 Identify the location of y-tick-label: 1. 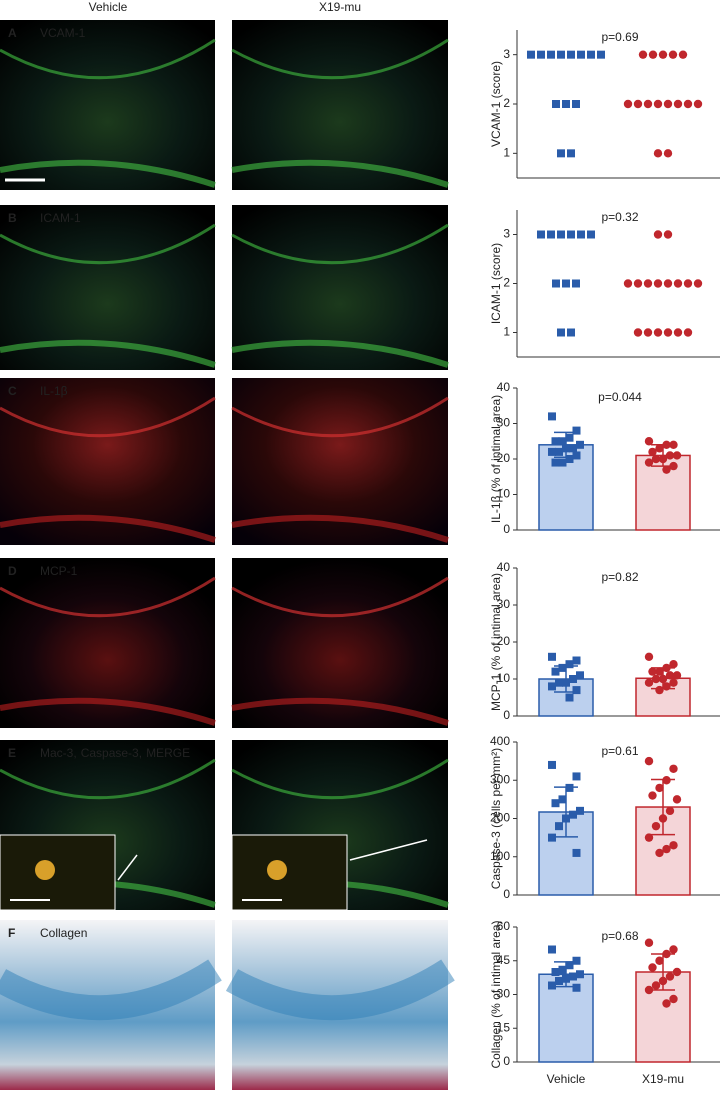
(506, 153).